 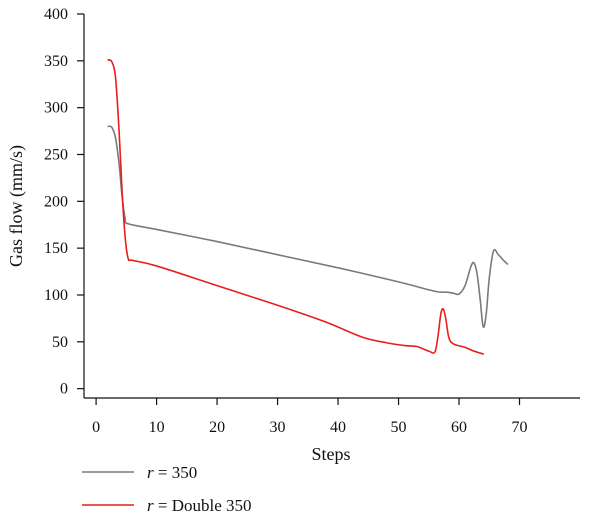 I want to click on x-tick-label: 30, so click(x=278, y=427).